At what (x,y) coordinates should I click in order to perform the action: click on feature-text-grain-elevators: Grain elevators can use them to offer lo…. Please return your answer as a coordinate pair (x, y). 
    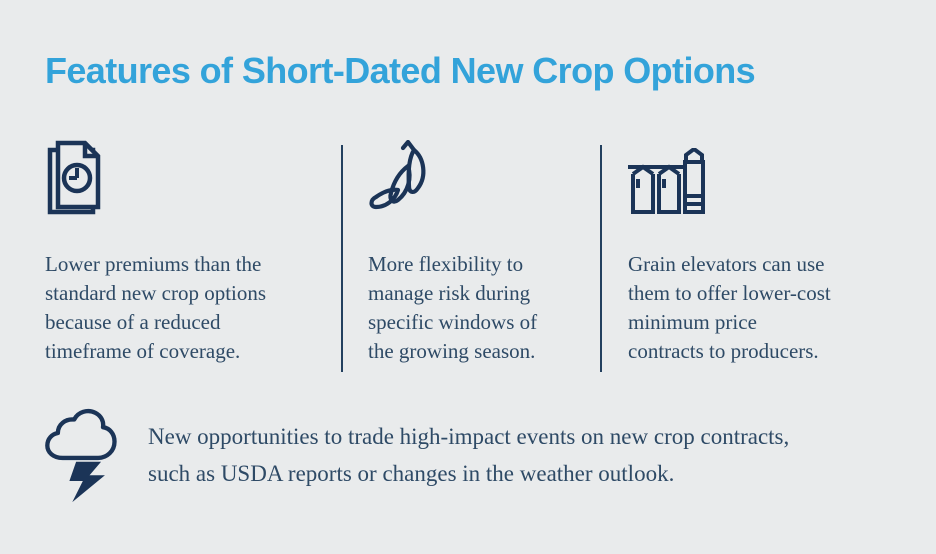
    Looking at the image, I should click on (729, 307).